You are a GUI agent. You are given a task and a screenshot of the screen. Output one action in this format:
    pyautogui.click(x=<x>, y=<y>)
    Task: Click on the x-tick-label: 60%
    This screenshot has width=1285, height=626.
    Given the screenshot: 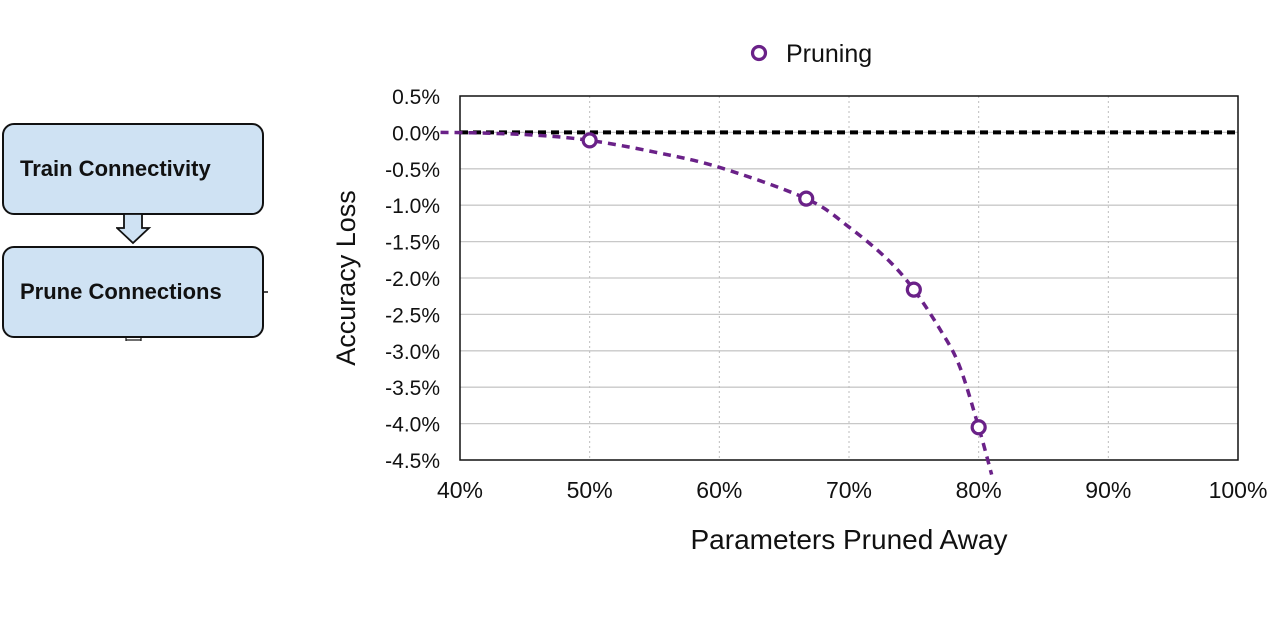 What is the action you would take?
    pyautogui.click(x=719, y=490)
    